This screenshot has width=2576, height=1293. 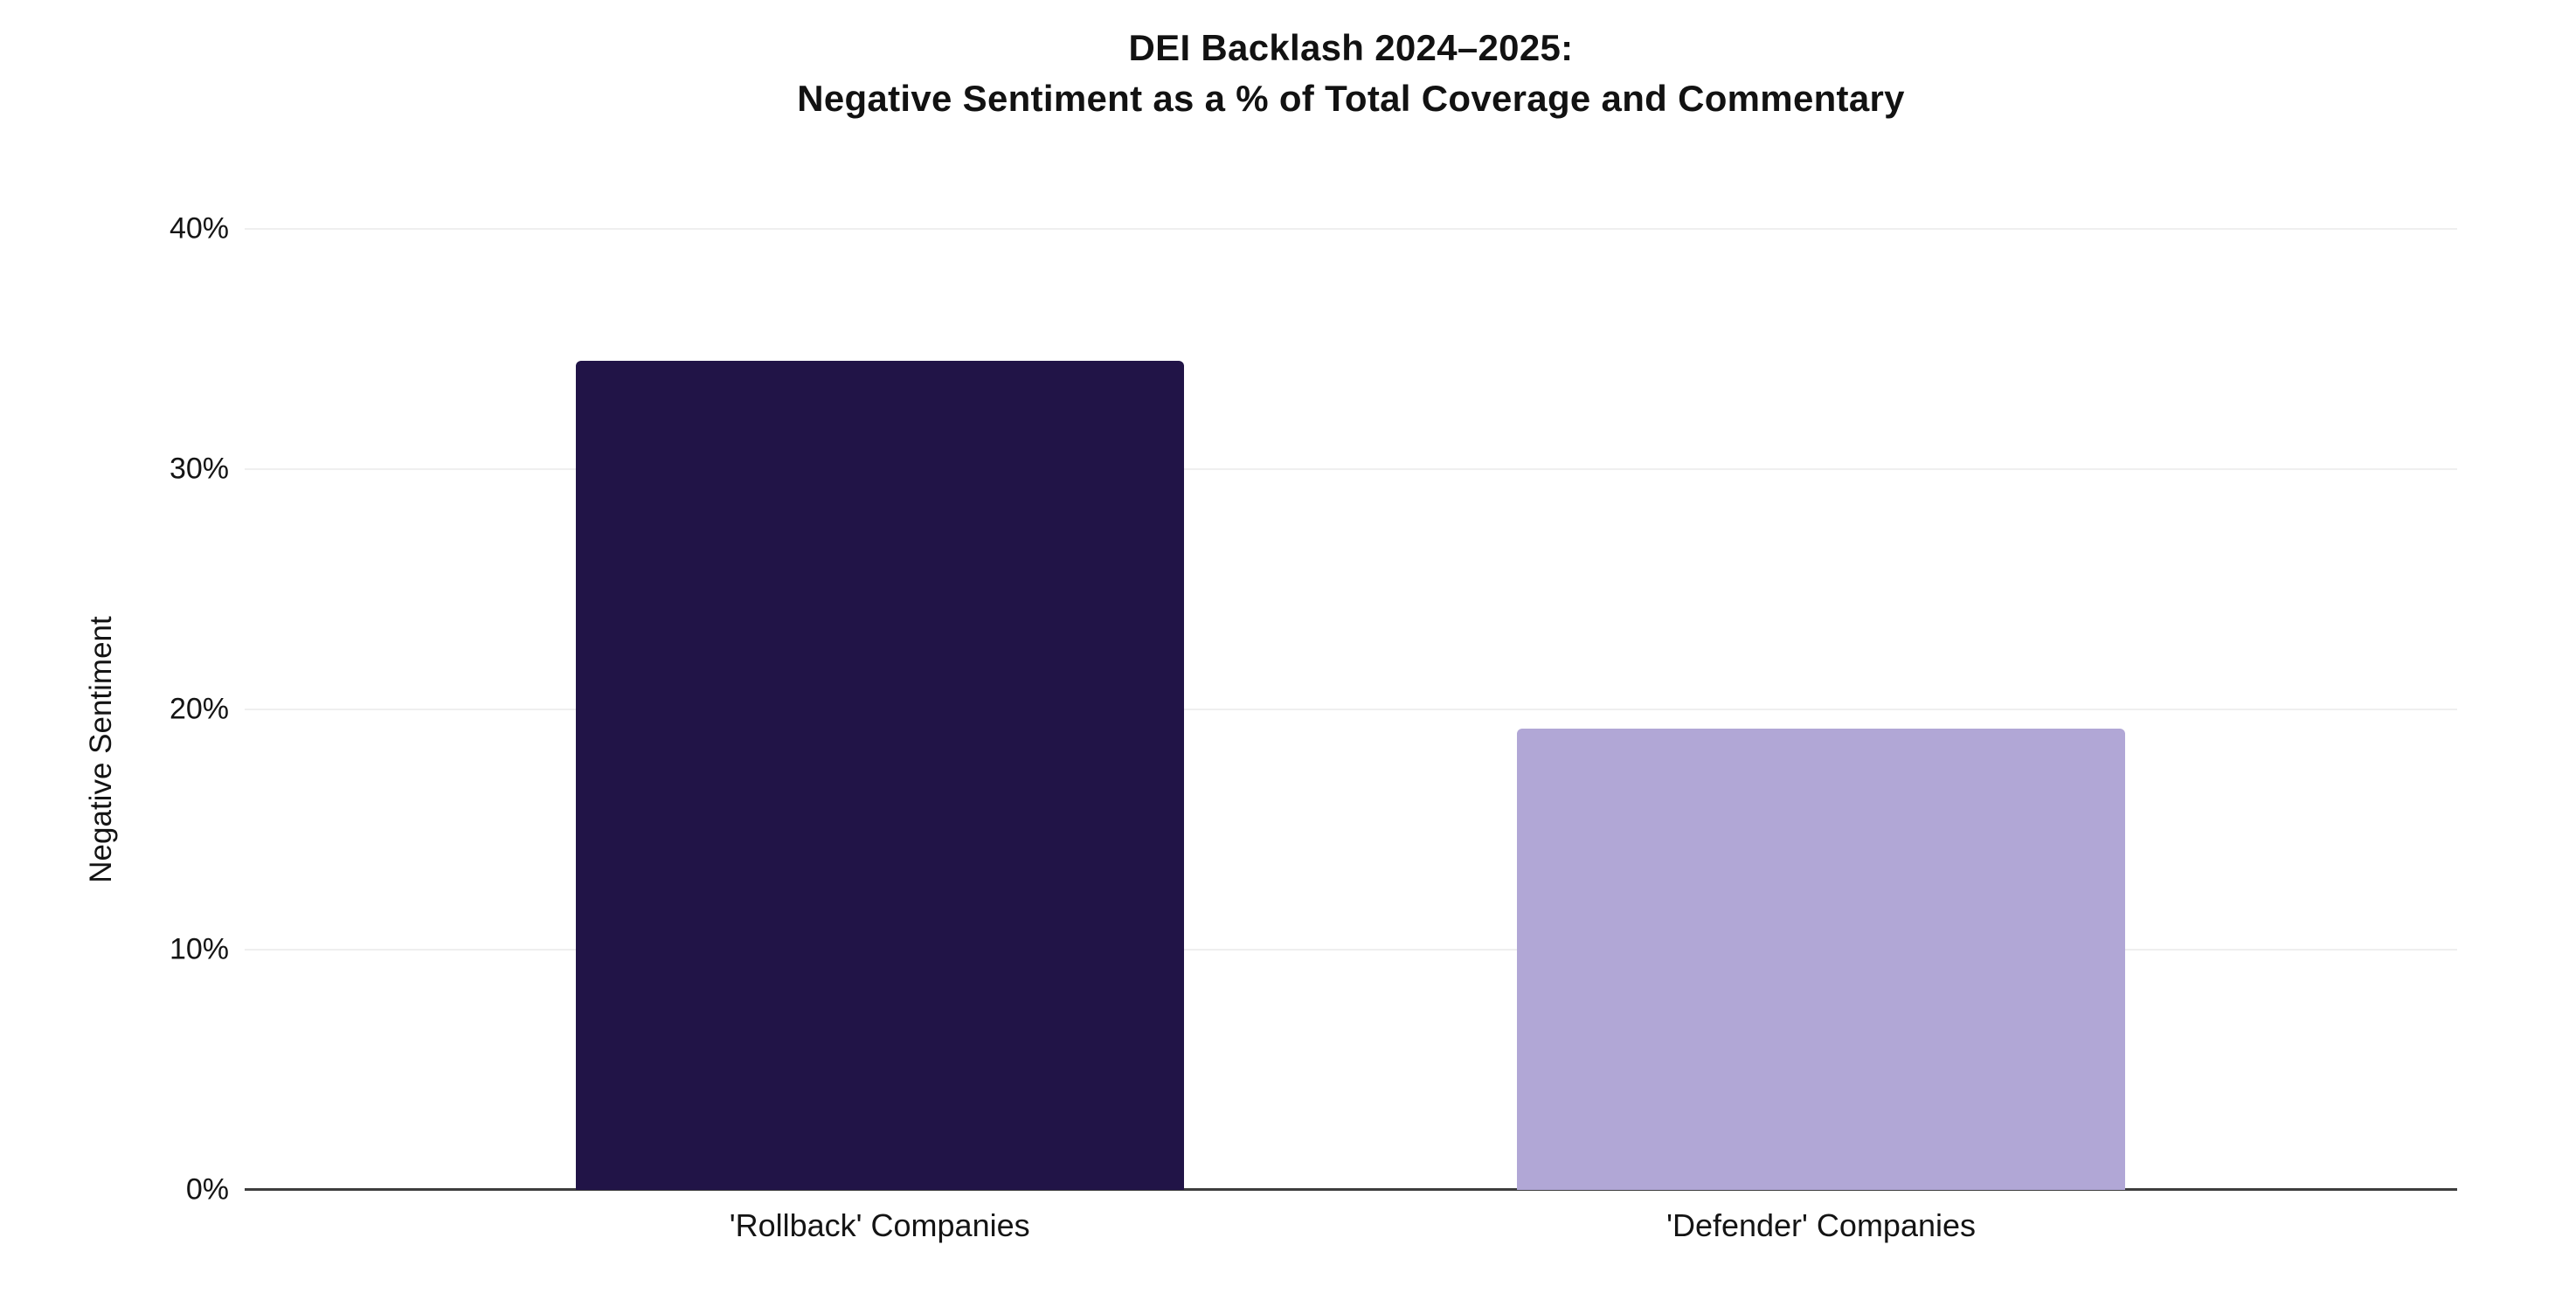 I want to click on y-tick-label: 30%, so click(x=199, y=469).